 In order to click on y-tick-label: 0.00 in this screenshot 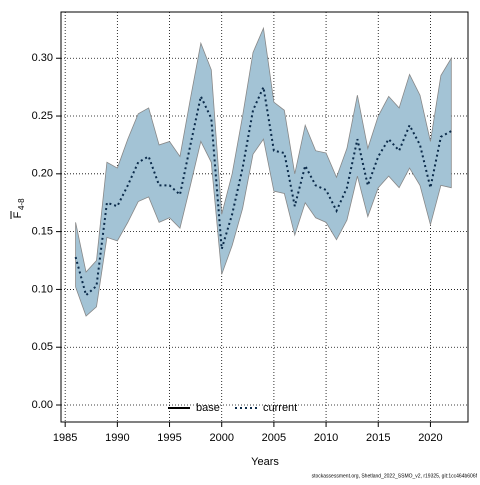, I will do `click(42, 405)`.